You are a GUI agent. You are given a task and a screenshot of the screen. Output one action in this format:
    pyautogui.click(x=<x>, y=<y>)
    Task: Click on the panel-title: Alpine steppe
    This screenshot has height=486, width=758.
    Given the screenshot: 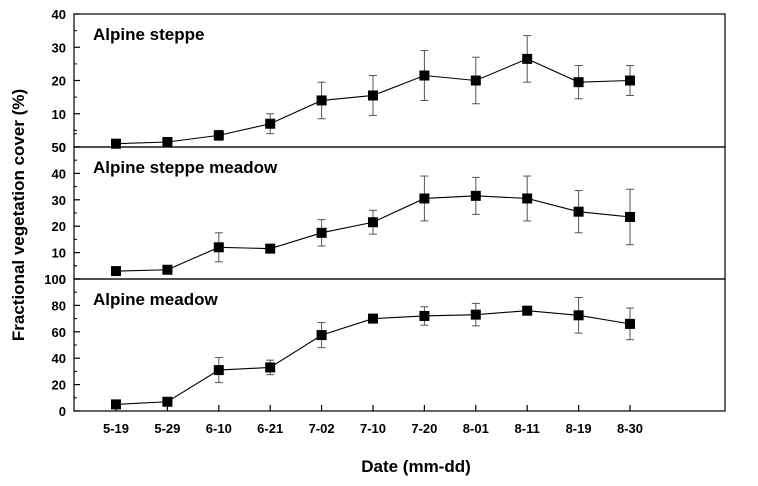 What is the action you would take?
    pyautogui.click(x=148, y=34)
    